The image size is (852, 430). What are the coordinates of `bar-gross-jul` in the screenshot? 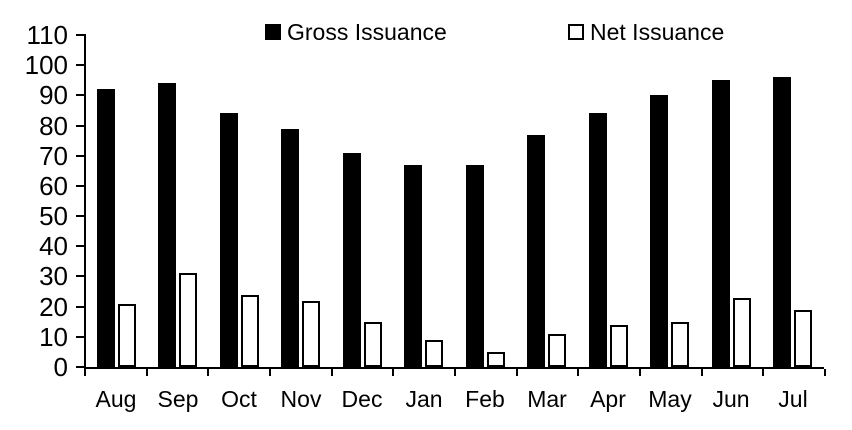 It's located at (782, 222).